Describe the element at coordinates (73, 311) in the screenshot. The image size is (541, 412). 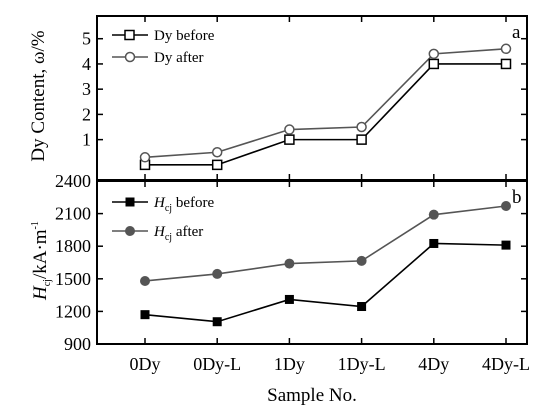
I see `y-tick-label: 1200` at that location.